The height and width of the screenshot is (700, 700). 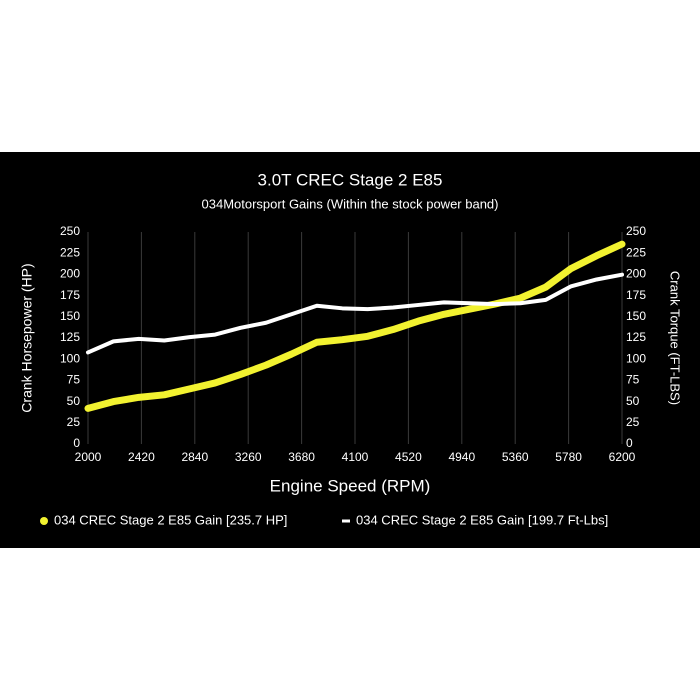 I want to click on y-tick-label: 0, so click(x=76, y=443).